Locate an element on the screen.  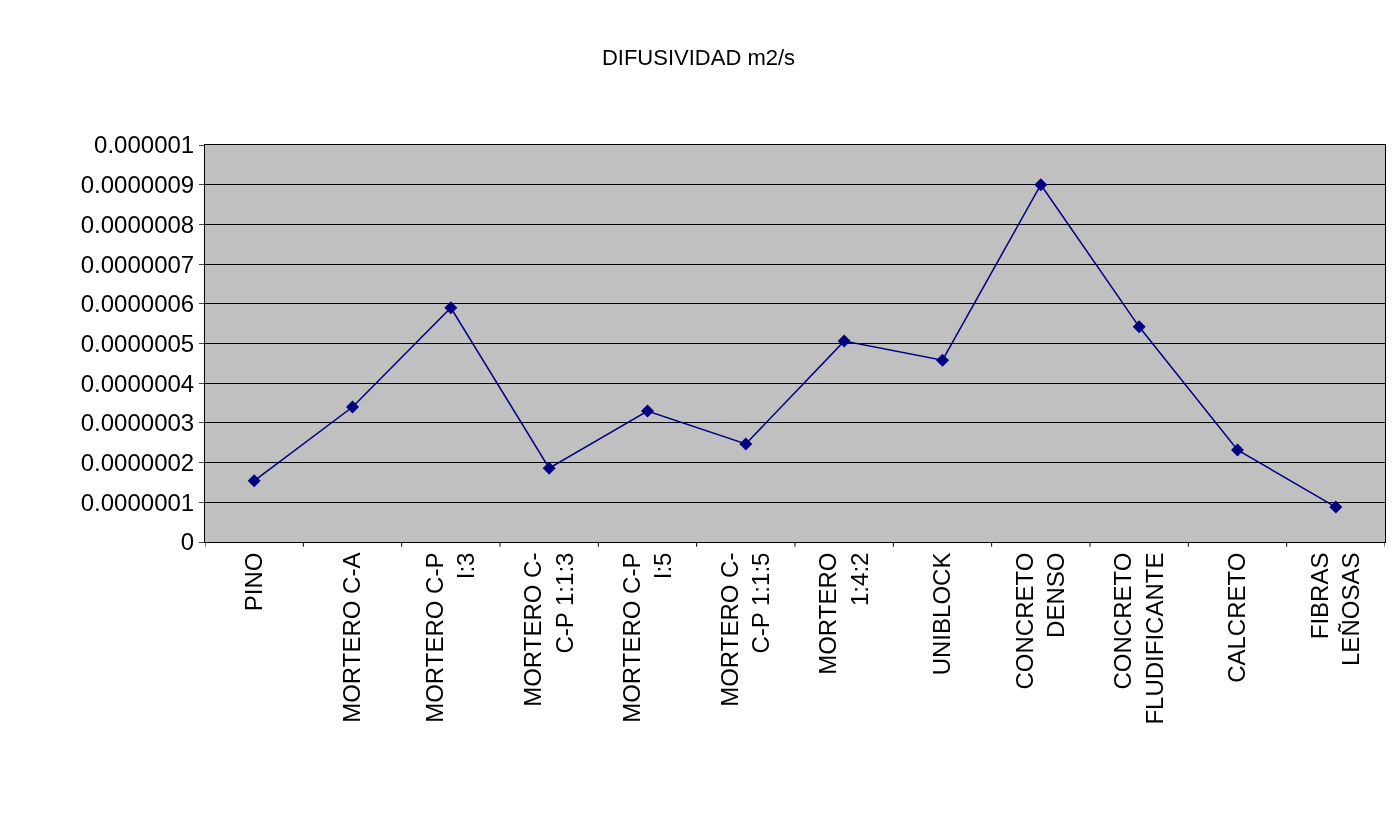
x-tick-label: MORTERO C-P I:5 is located at coordinates (646, 637).